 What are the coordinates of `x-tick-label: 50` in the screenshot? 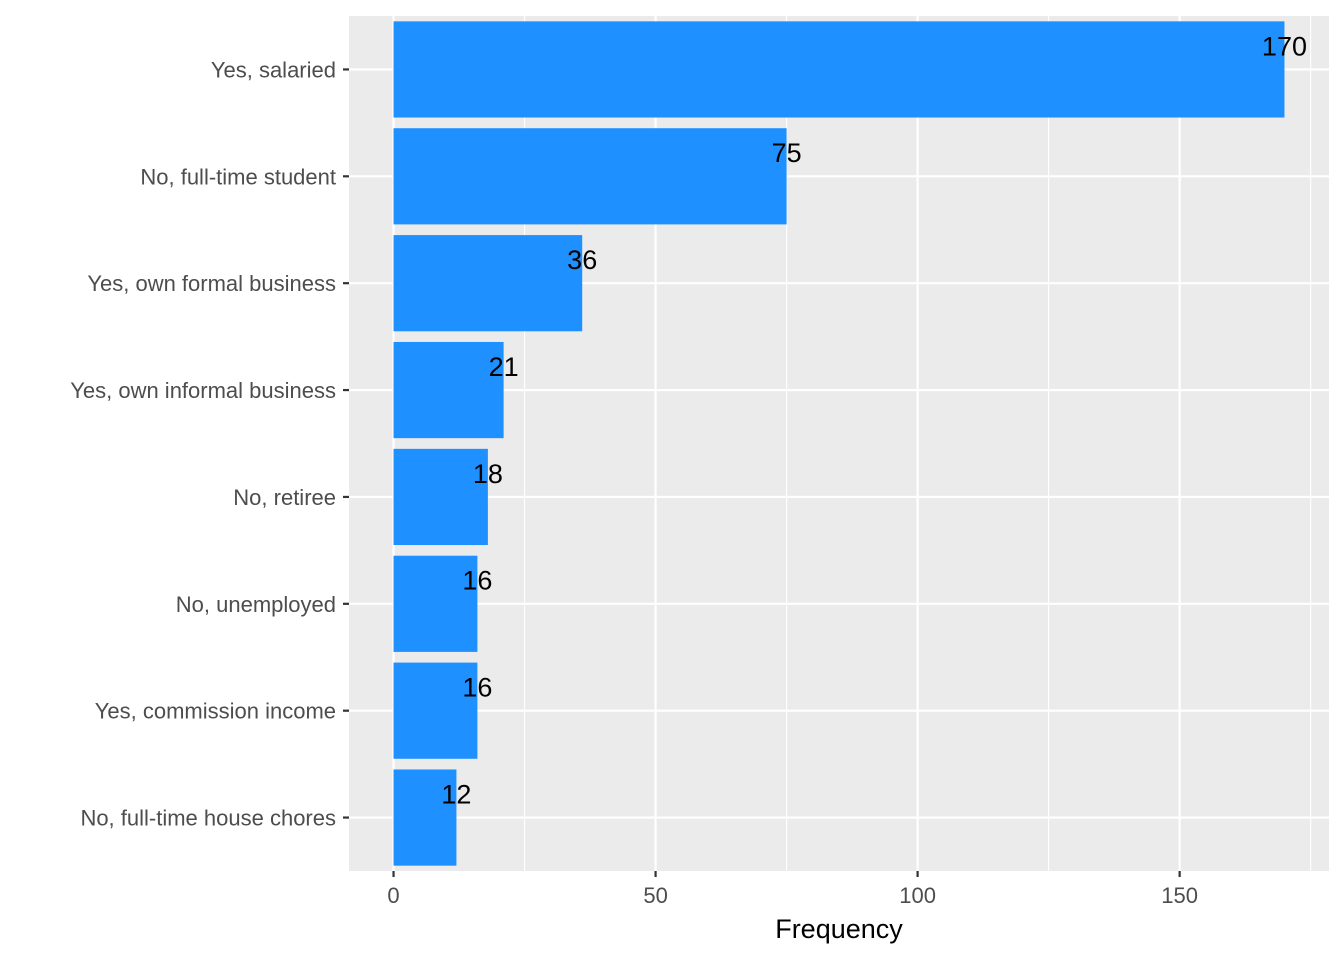 It's located at (655, 895).